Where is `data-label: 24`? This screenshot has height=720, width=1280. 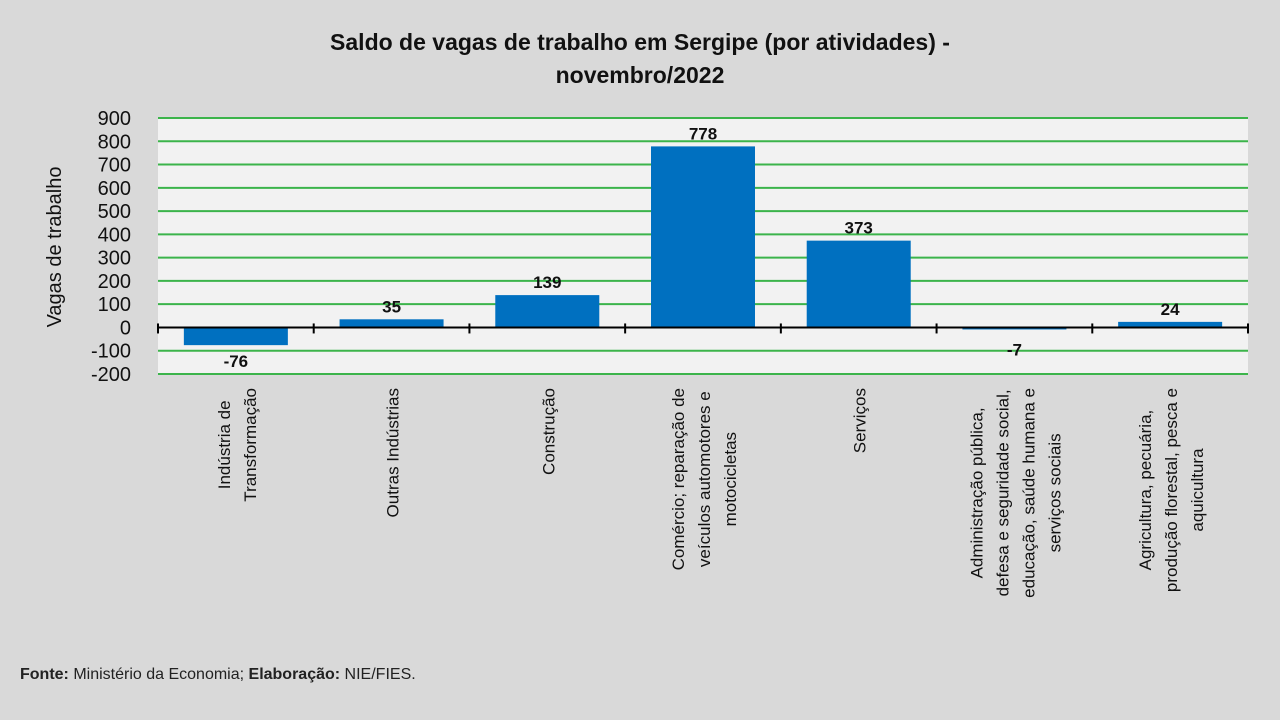
data-label: 24 is located at coordinates (1170, 309).